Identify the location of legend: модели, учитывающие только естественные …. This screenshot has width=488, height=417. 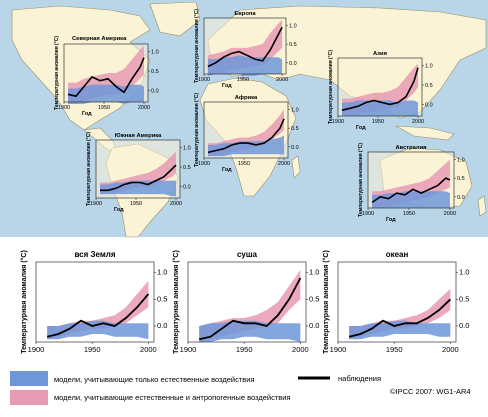
(240, 388).